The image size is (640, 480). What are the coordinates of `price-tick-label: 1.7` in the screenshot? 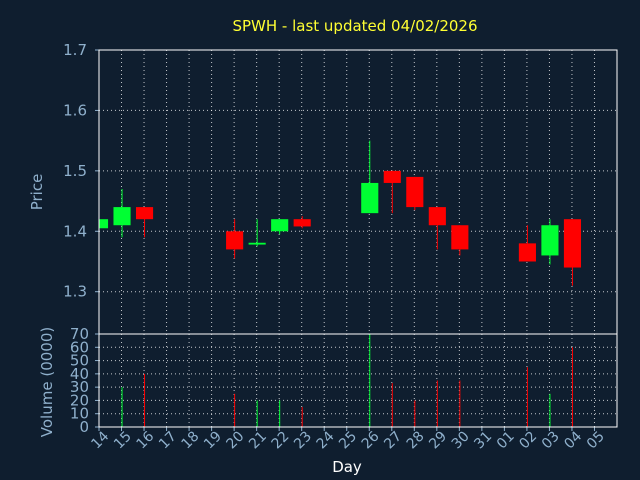 It's located at (75, 50).